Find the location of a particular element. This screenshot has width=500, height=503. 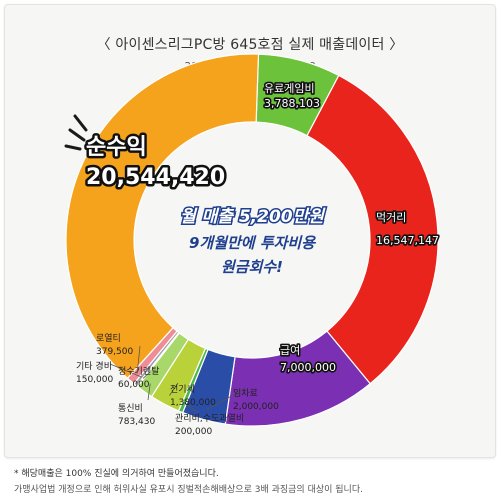

value-utilities: 200,000 is located at coordinates (193, 432).